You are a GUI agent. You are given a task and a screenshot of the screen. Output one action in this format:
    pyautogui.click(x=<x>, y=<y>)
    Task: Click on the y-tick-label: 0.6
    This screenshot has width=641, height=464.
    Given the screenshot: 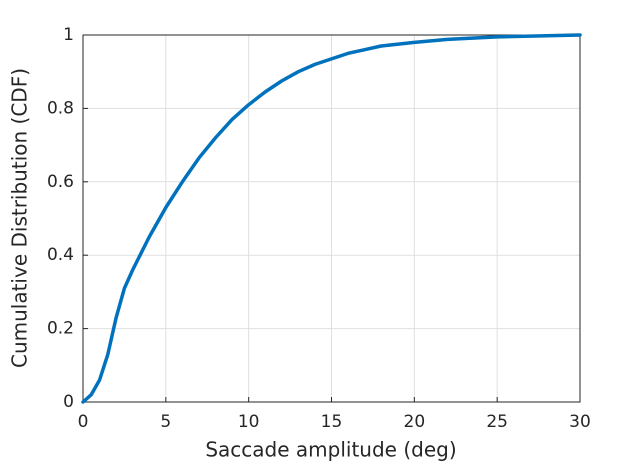 What is the action you would take?
    pyautogui.click(x=60, y=182)
    